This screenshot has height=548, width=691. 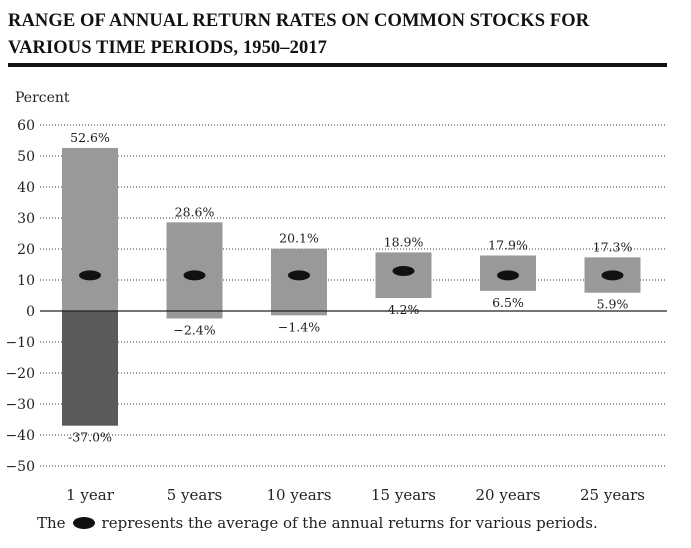 What do you see at coordinates (194, 495) in the screenshot?
I see `x-category-label: 5 years` at bounding box center [194, 495].